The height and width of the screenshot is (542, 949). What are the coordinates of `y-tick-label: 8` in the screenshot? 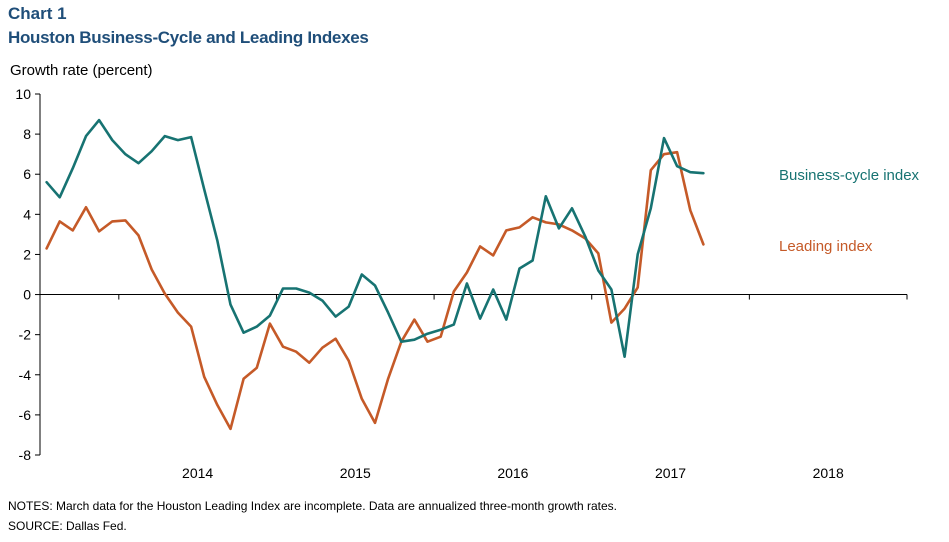 It's located at (27, 134).